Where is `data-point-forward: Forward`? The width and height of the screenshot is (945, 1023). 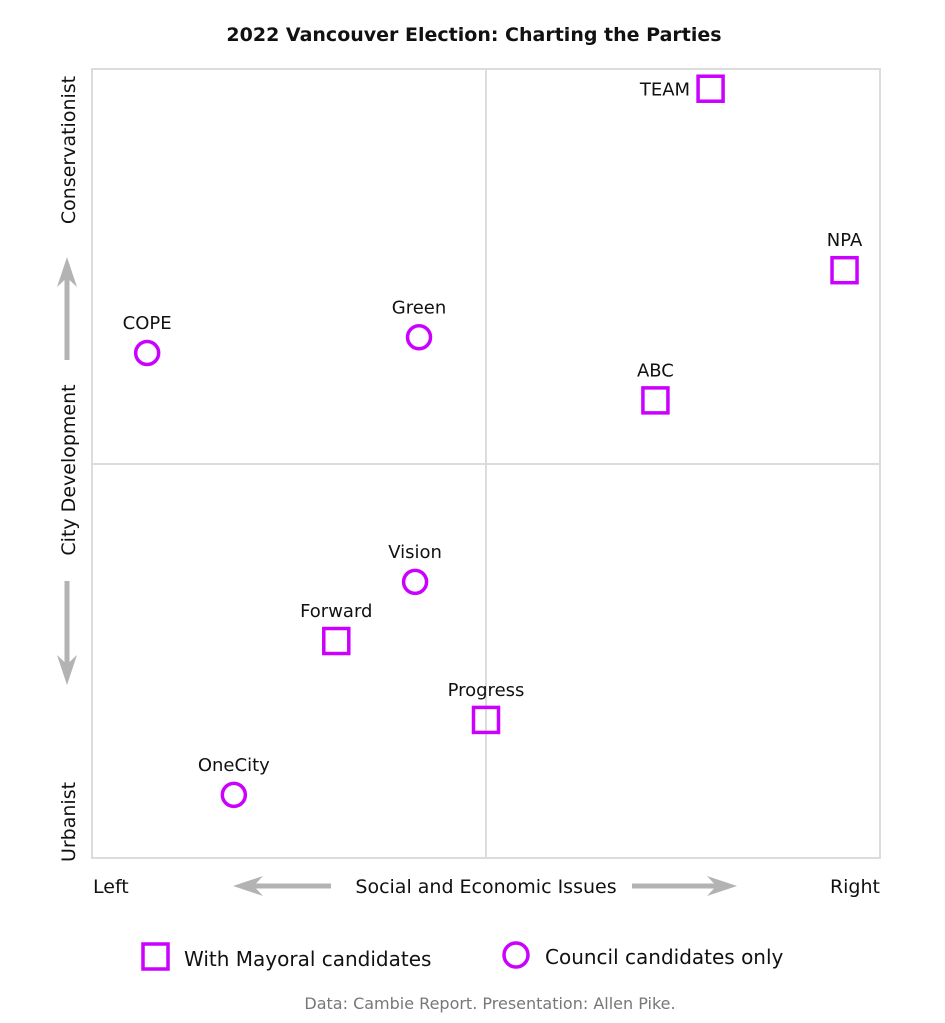
data-point-forward: Forward is located at coordinates (336, 628).